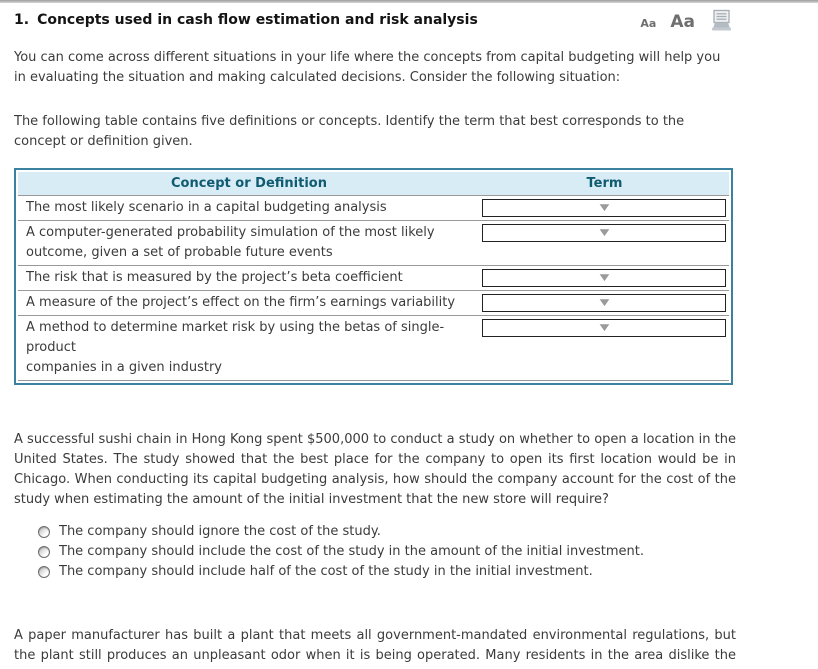  I want to click on font-size-increase-button: Aa, so click(682, 22).